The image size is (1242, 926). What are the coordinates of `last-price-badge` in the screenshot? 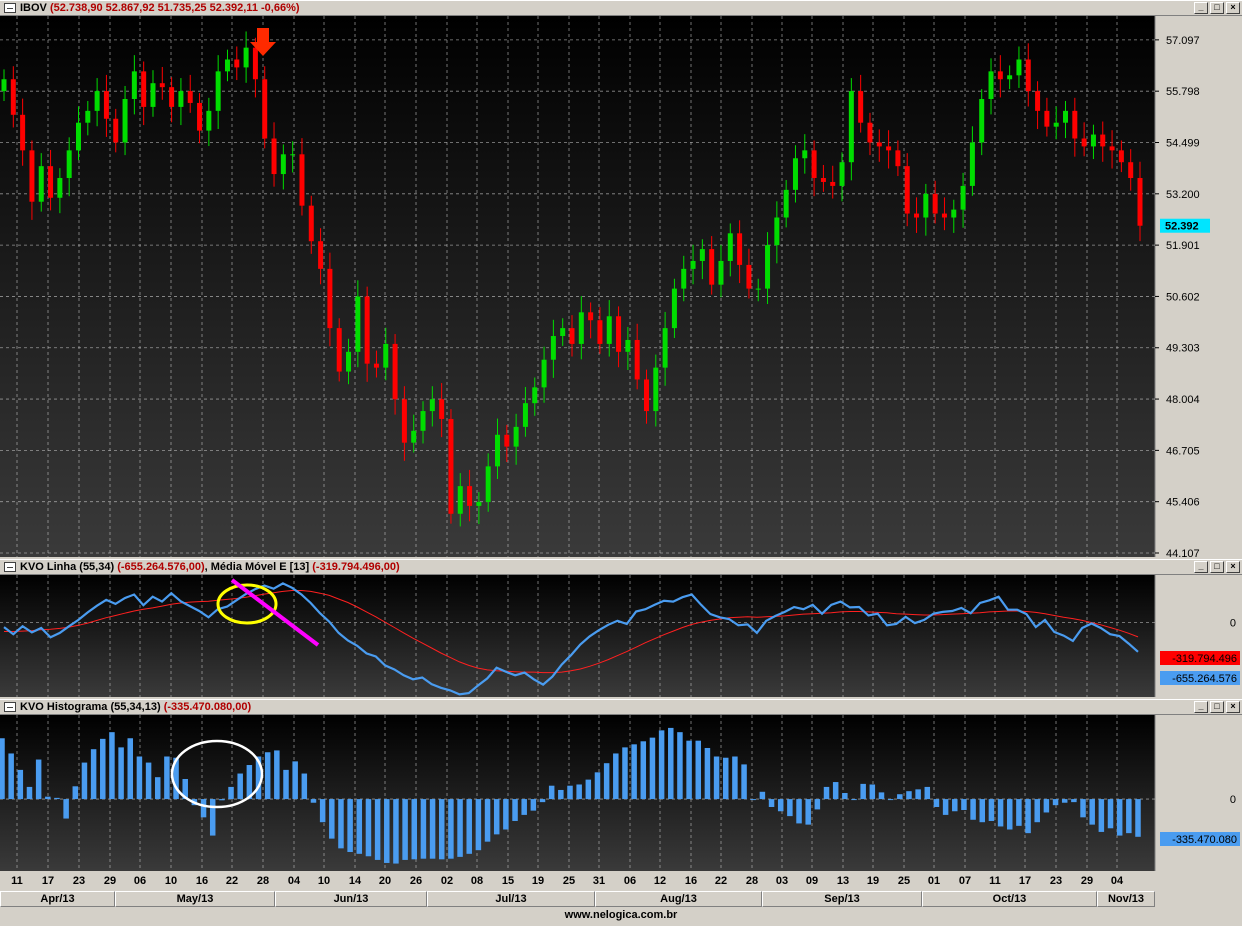 It's located at (1185, 225).